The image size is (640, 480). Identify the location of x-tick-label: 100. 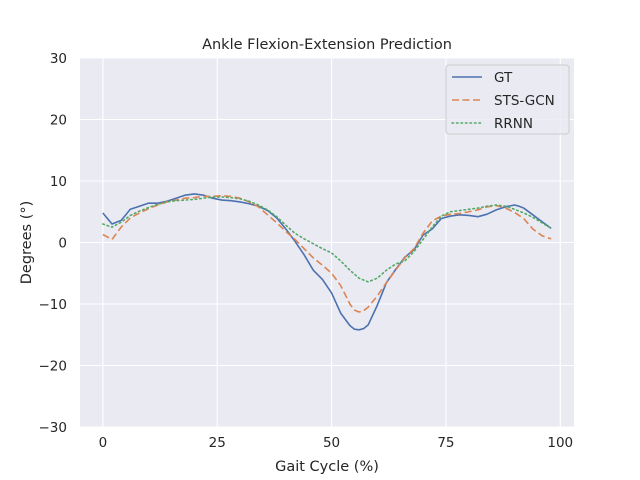
(560, 443).